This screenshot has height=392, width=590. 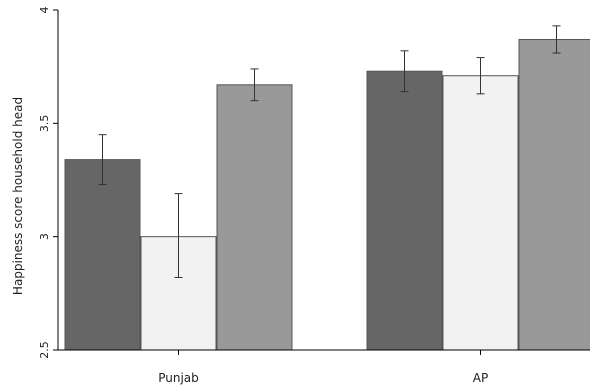 I want to click on y-tick-label-2: 3.5, so click(x=44, y=124).